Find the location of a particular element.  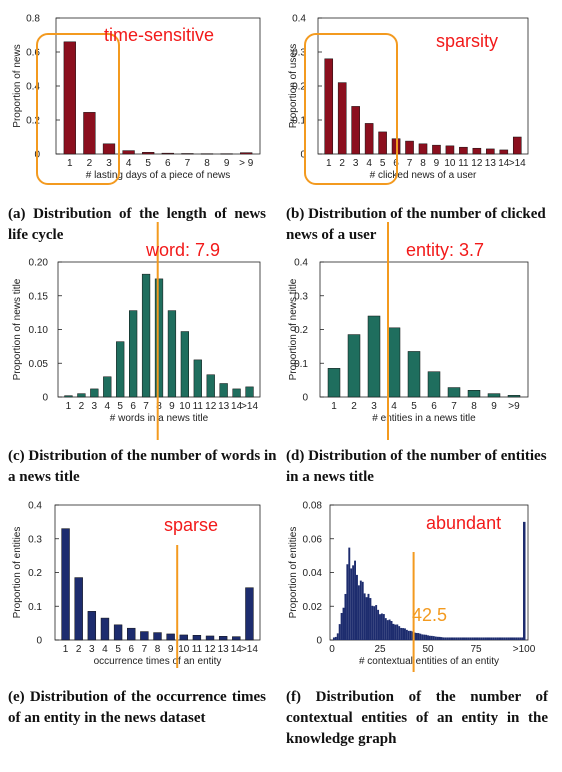

x-tick-label: 1 is located at coordinates (69, 406).